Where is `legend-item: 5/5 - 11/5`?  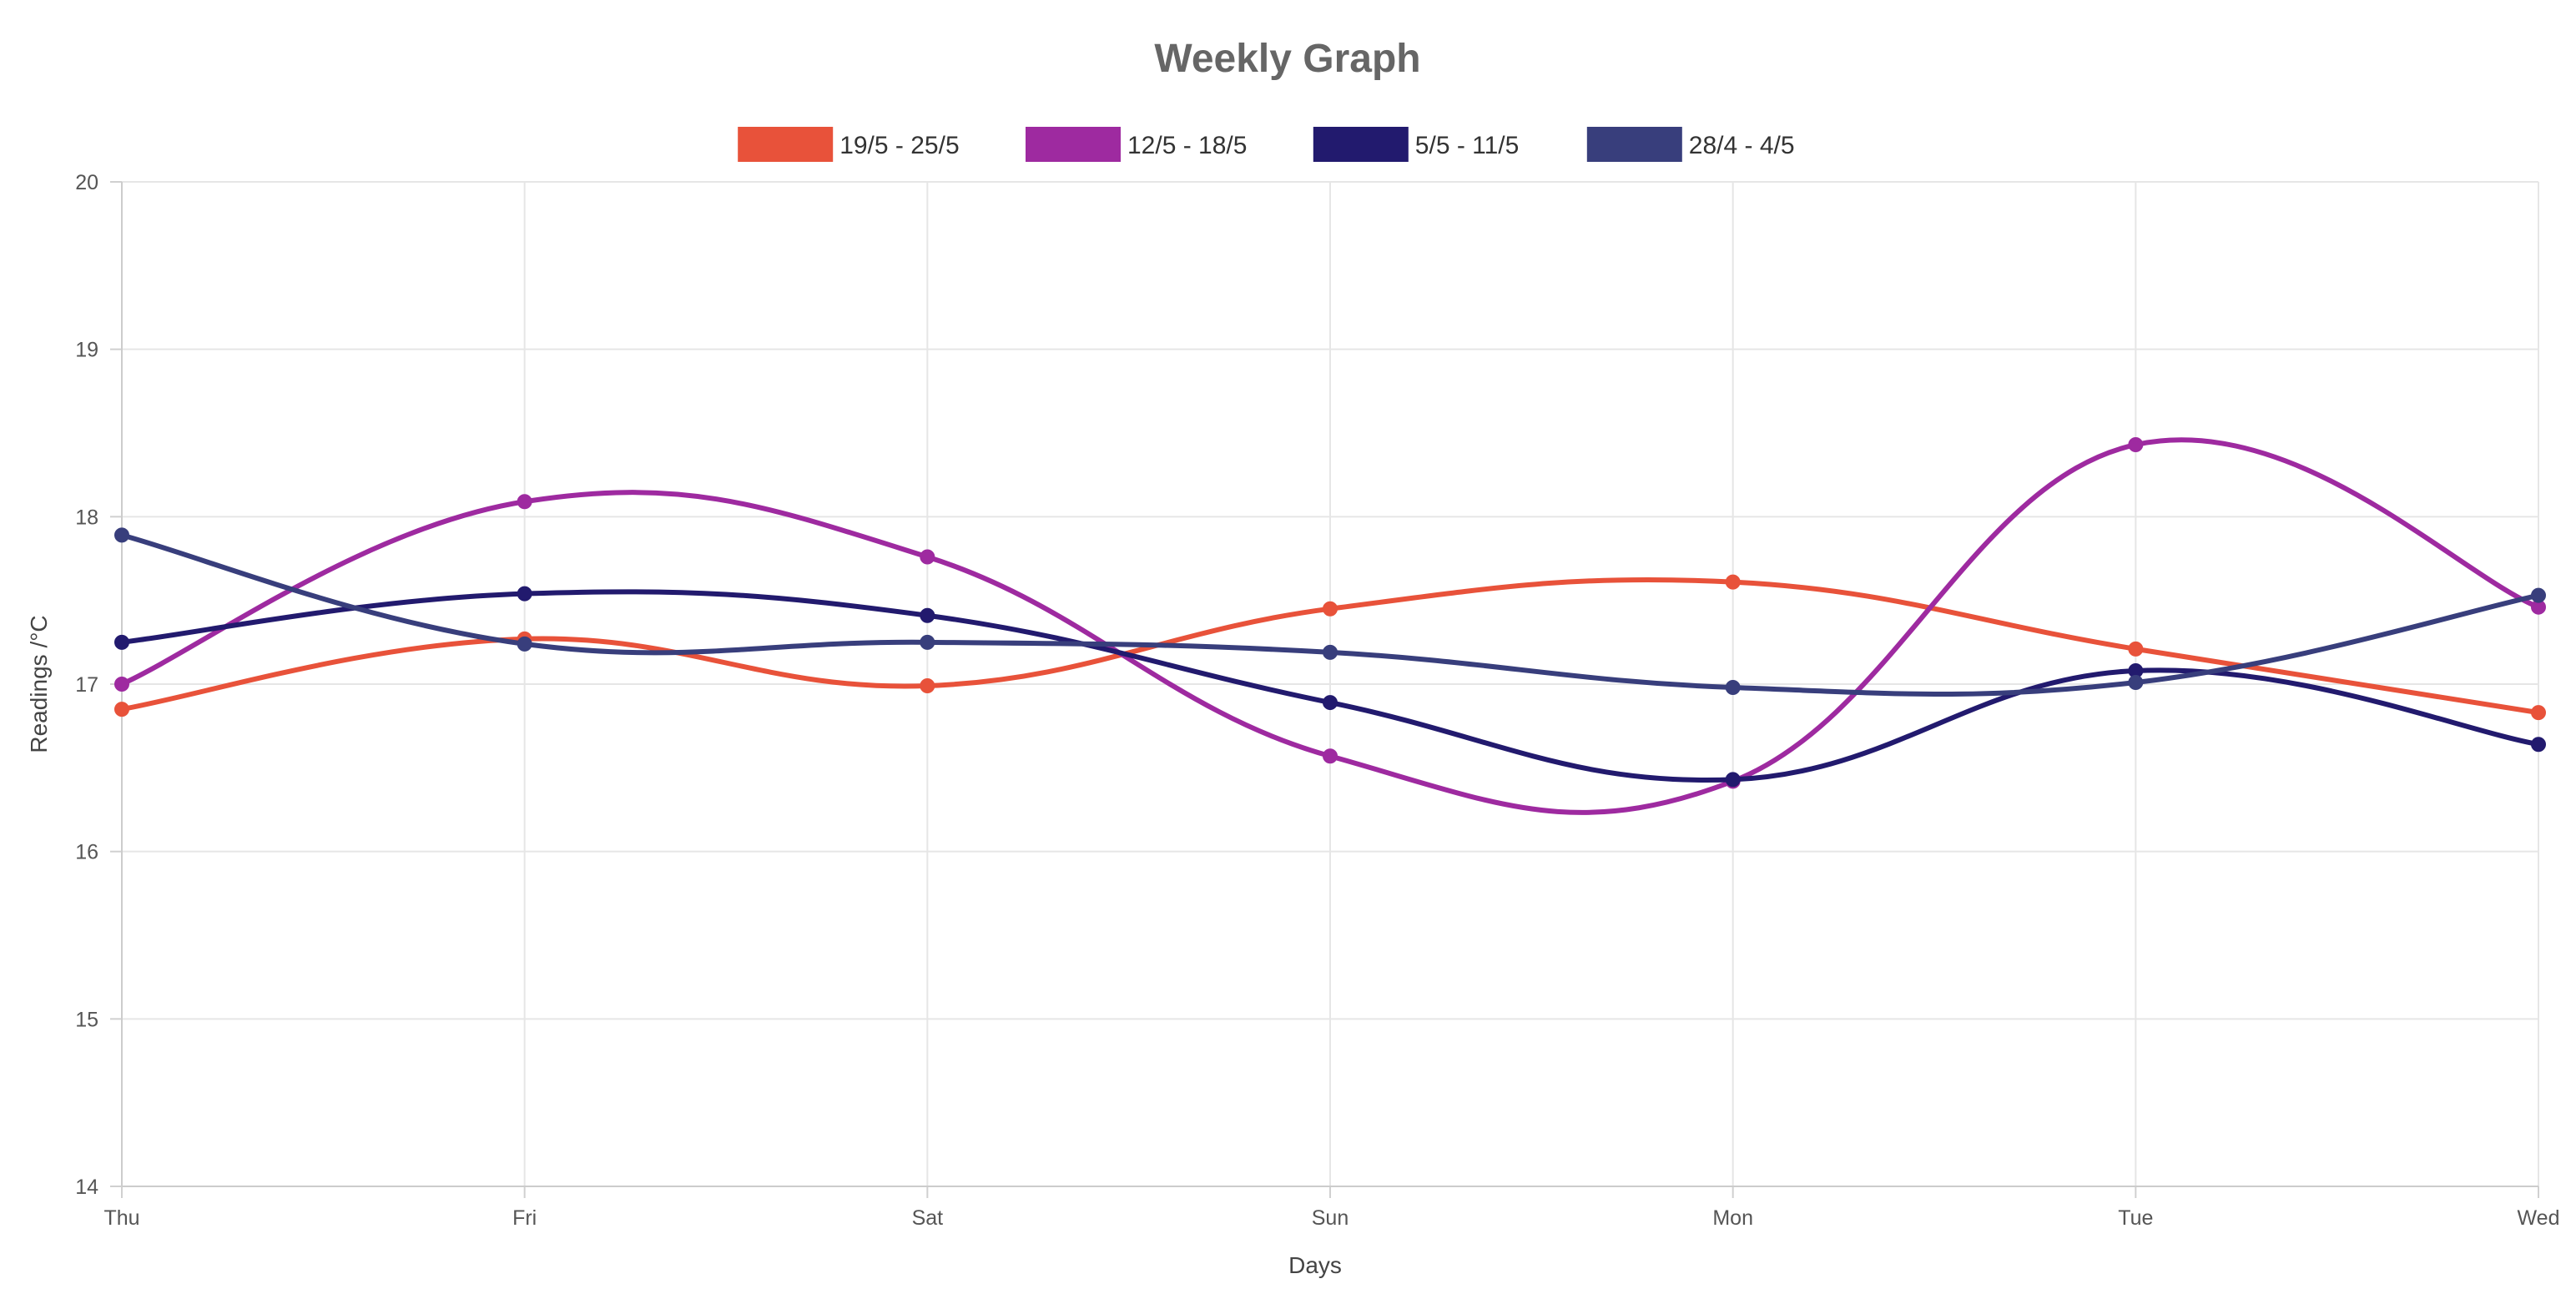
legend-item: 5/5 - 11/5 is located at coordinates (1416, 144).